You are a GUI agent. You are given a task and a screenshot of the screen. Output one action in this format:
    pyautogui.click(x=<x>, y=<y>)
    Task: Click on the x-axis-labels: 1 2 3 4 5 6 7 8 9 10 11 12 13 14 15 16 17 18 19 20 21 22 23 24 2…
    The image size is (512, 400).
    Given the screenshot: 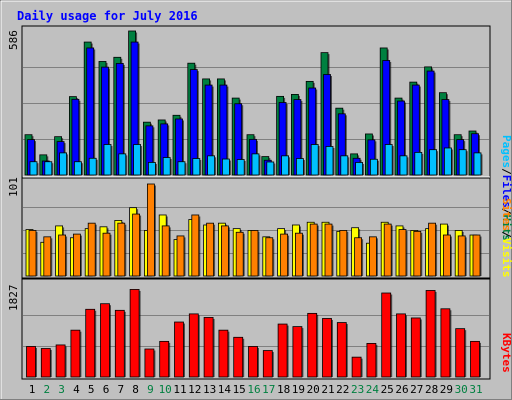 What is the action you would take?
    pyautogui.click(x=256, y=389)
    